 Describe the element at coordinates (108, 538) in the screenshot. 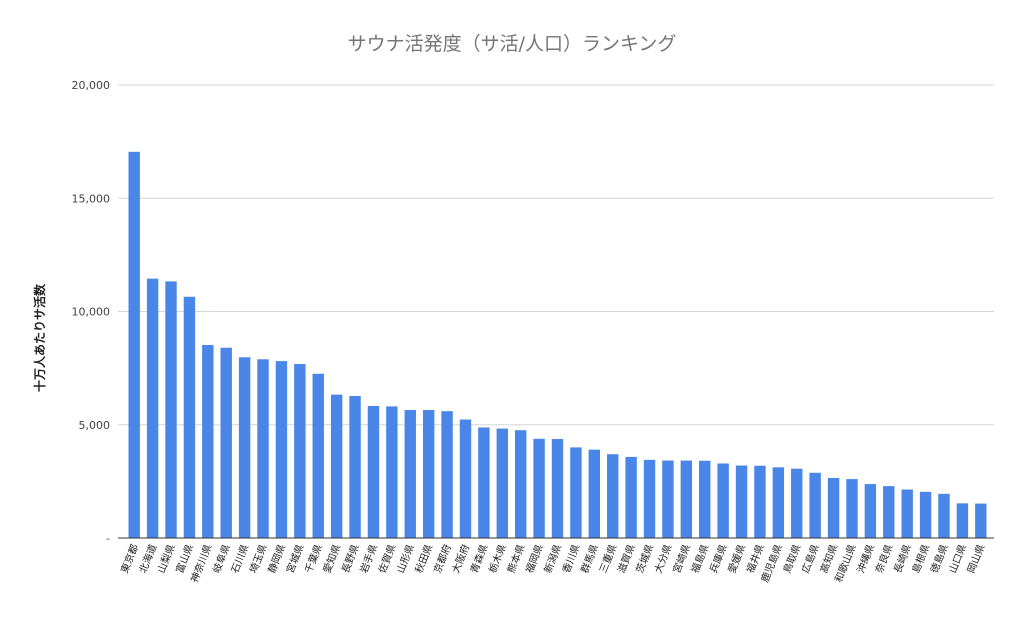

I see `y-tick-label: -` at that location.